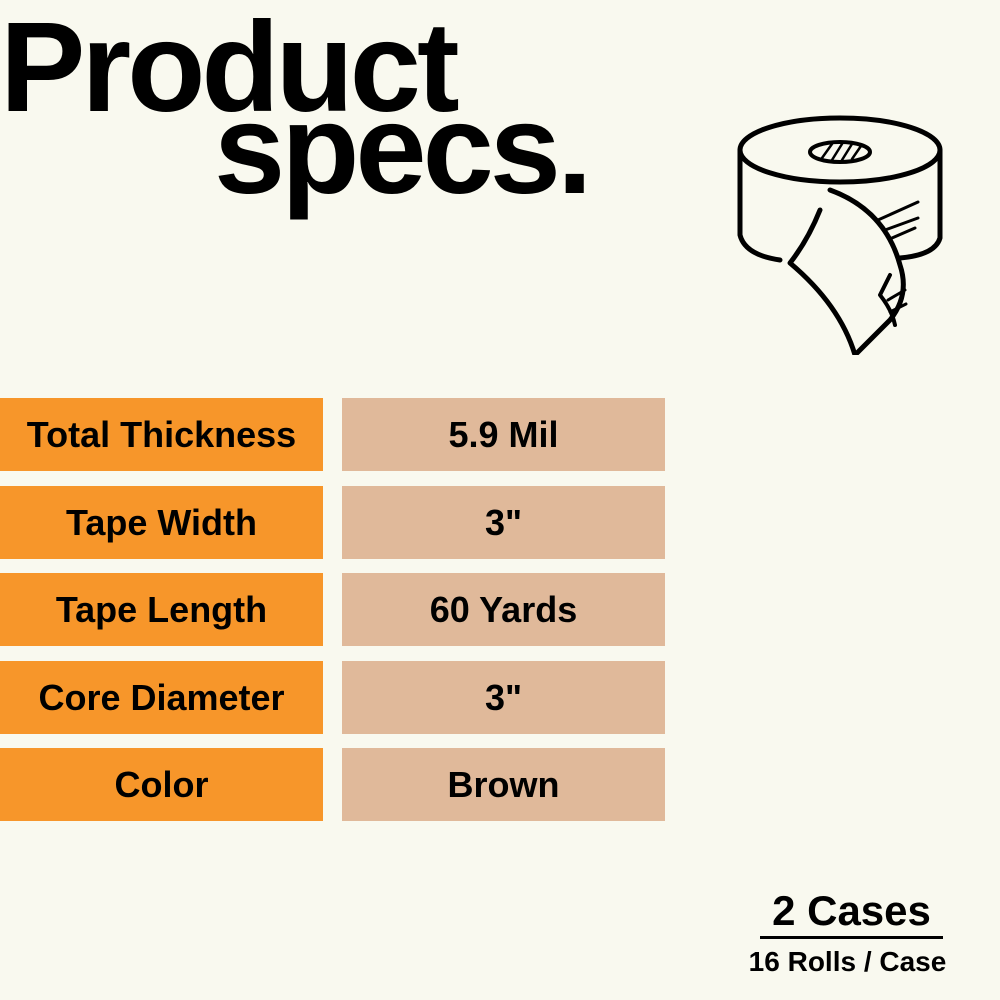 The width and height of the screenshot is (1000, 1000). What do you see at coordinates (161, 522) in the screenshot?
I see `spec-label: Tape Width` at bounding box center [161, 522].